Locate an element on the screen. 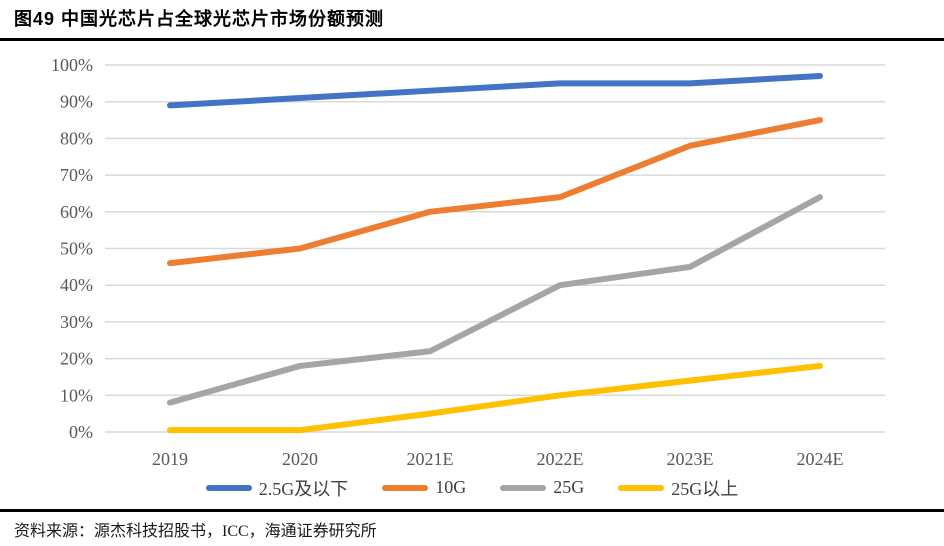  y-tick-label: 90% is located at coordinates (76, 101).